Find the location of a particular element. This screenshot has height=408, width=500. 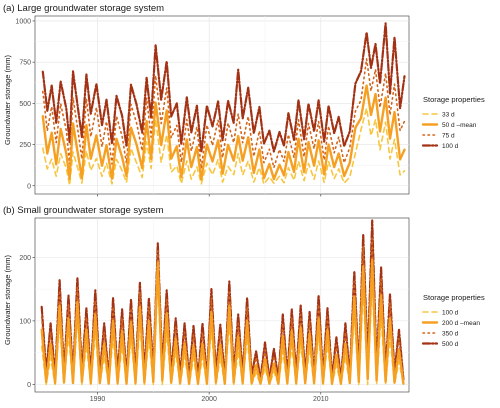

y-tick-label: 100 is located at coordinates (25, 321).